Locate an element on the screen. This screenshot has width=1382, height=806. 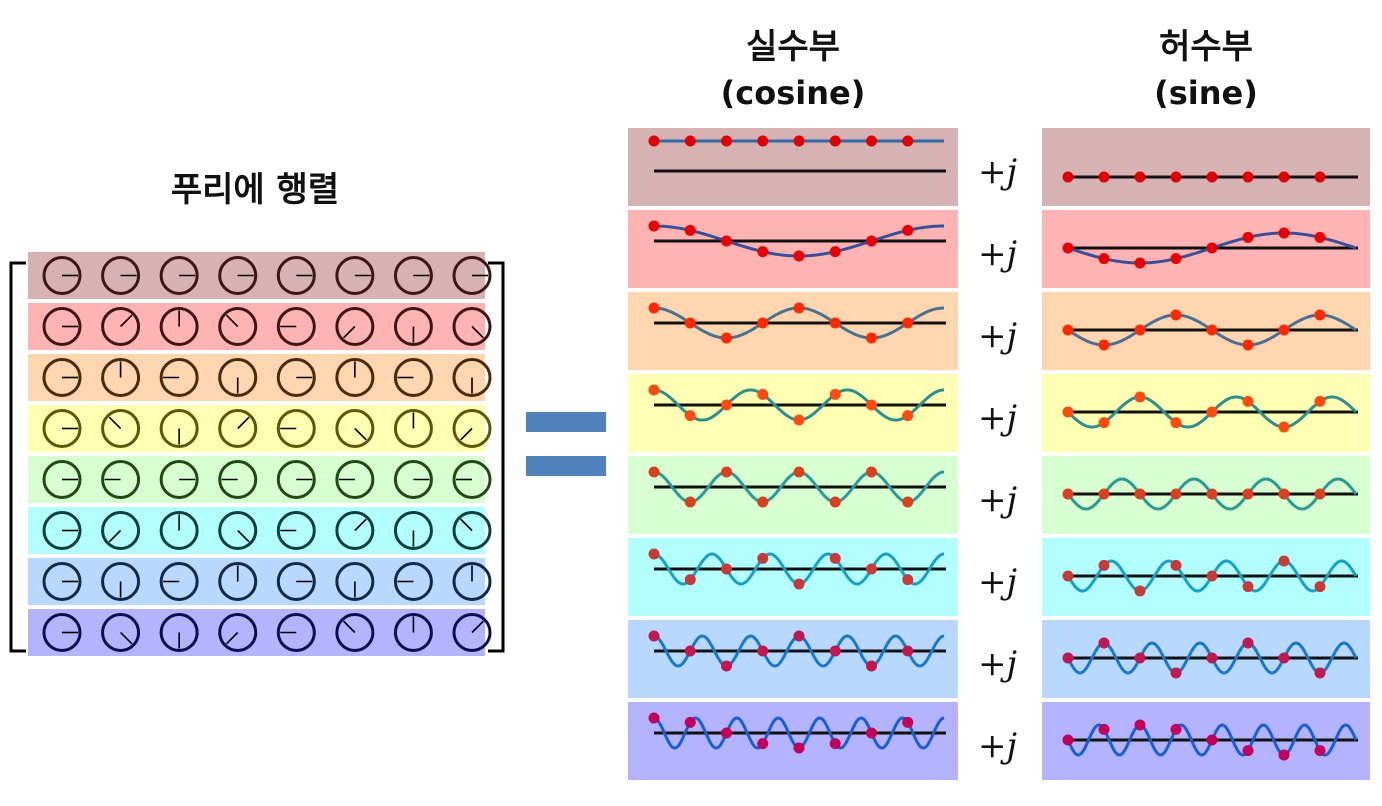
imag-part-header: 허수부 (sine) is located at coordinates (1206, 70).